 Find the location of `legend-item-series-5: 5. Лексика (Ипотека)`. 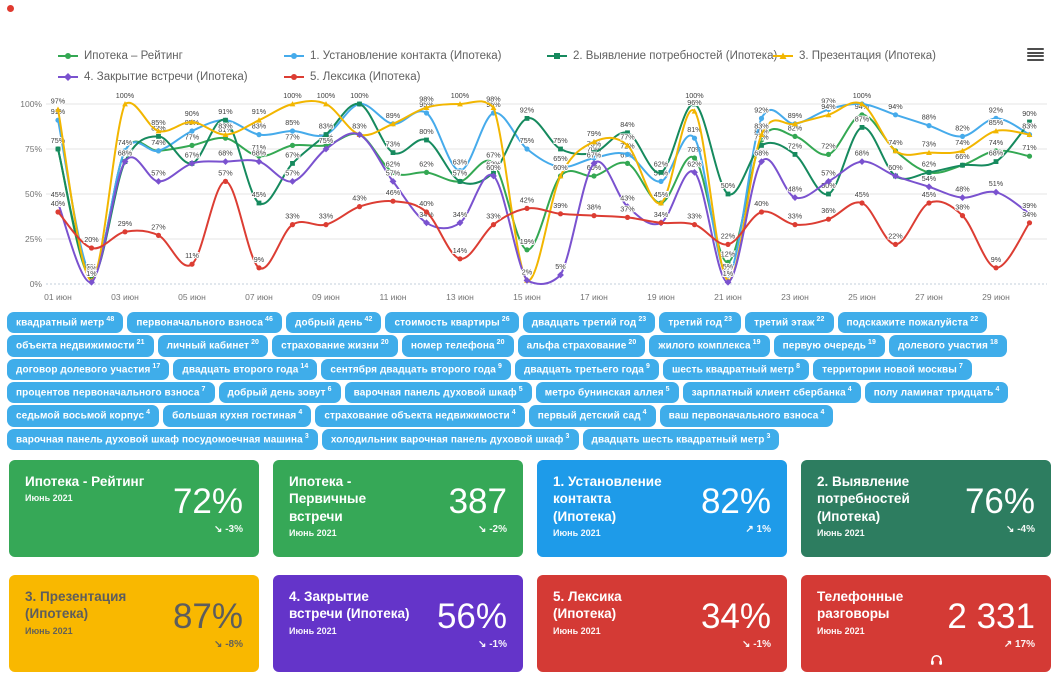

legend-item-series-5: 5. Лексика (Ипотека) is located at coordinates (415, 77).